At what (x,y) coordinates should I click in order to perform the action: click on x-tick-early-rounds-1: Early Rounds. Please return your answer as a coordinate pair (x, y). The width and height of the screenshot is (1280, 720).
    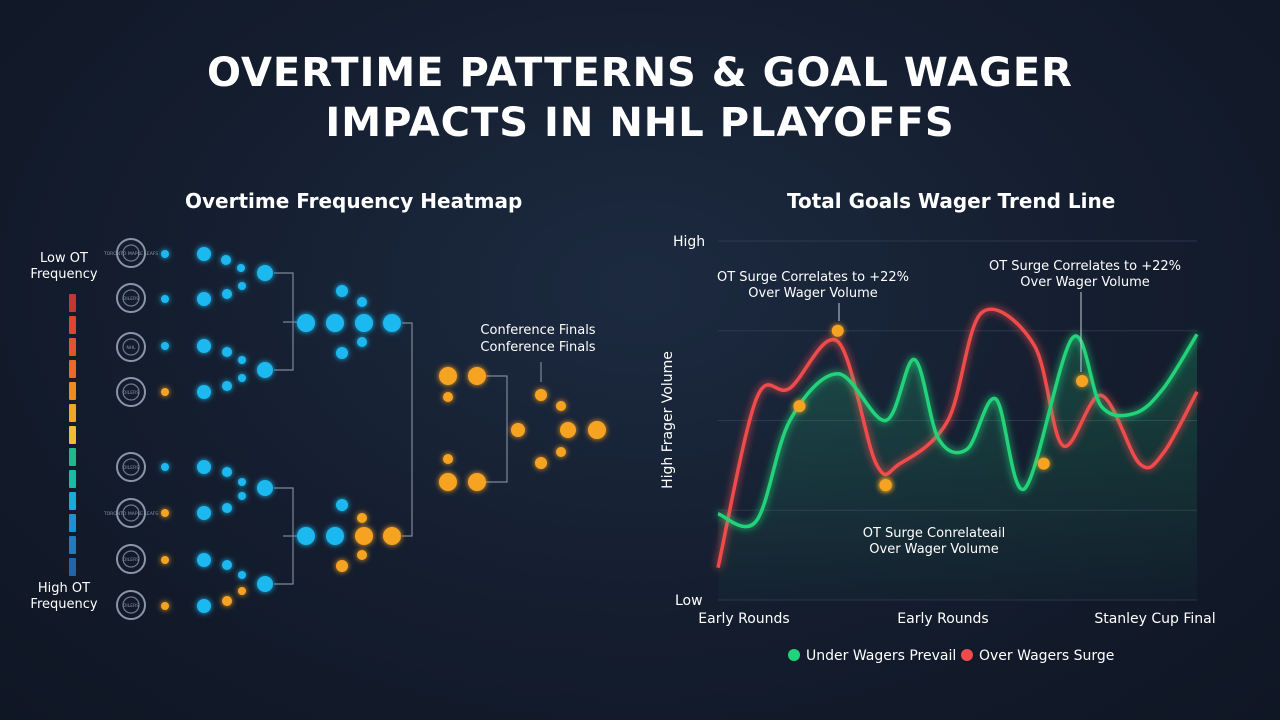
    Looking at the image, I should click on (743, 619).